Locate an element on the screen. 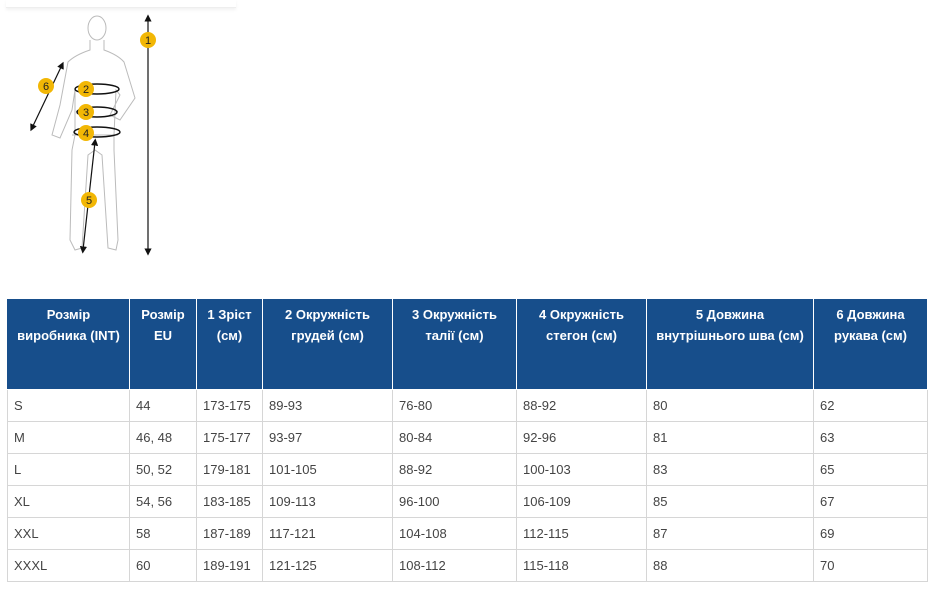  table-row: S 44 173-175 89-93 76-80 88-92 80 62 is located at coordinates (467, 405).